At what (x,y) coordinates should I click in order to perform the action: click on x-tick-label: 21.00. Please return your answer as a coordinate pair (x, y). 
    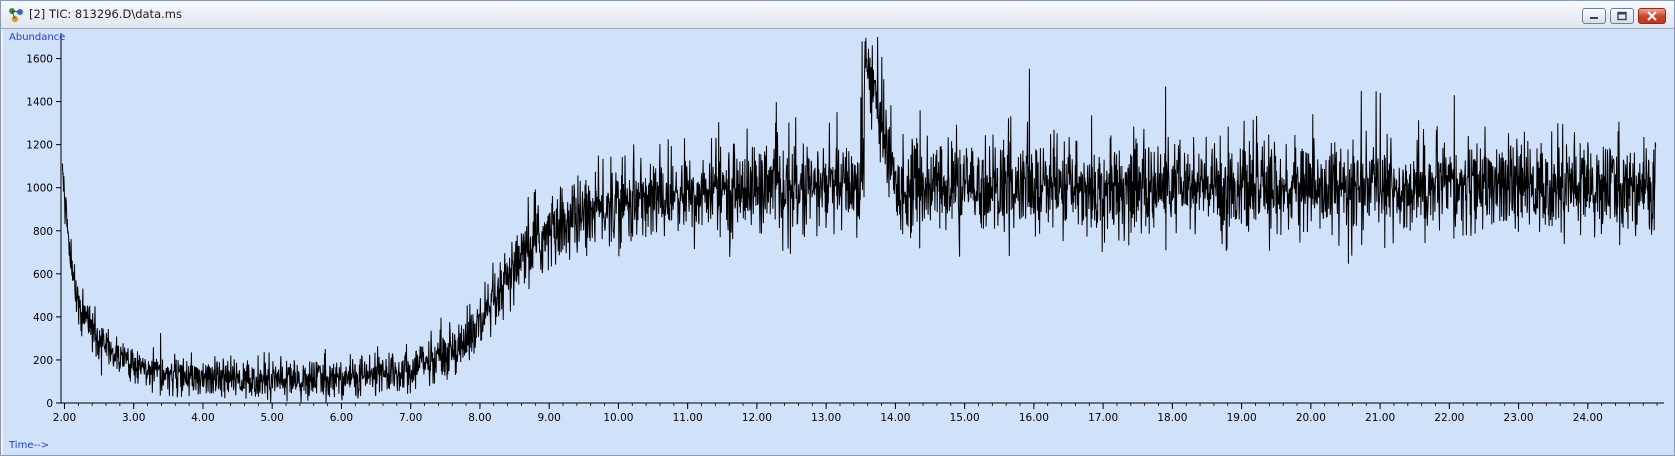
    Looking at the image, I should click on (1380, 418).